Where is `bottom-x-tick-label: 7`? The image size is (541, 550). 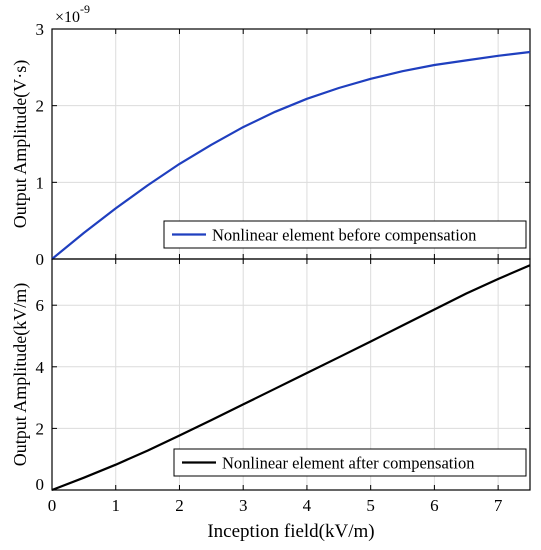 bottom-x-tick-label: 7 is located at coordinates (498, 505).